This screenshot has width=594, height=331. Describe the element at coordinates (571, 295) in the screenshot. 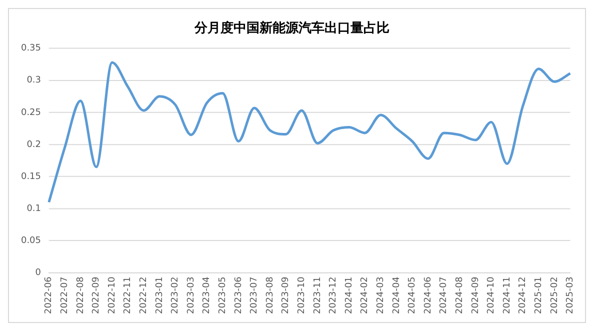

I see `x-tick-label: 2025-03` at that location.